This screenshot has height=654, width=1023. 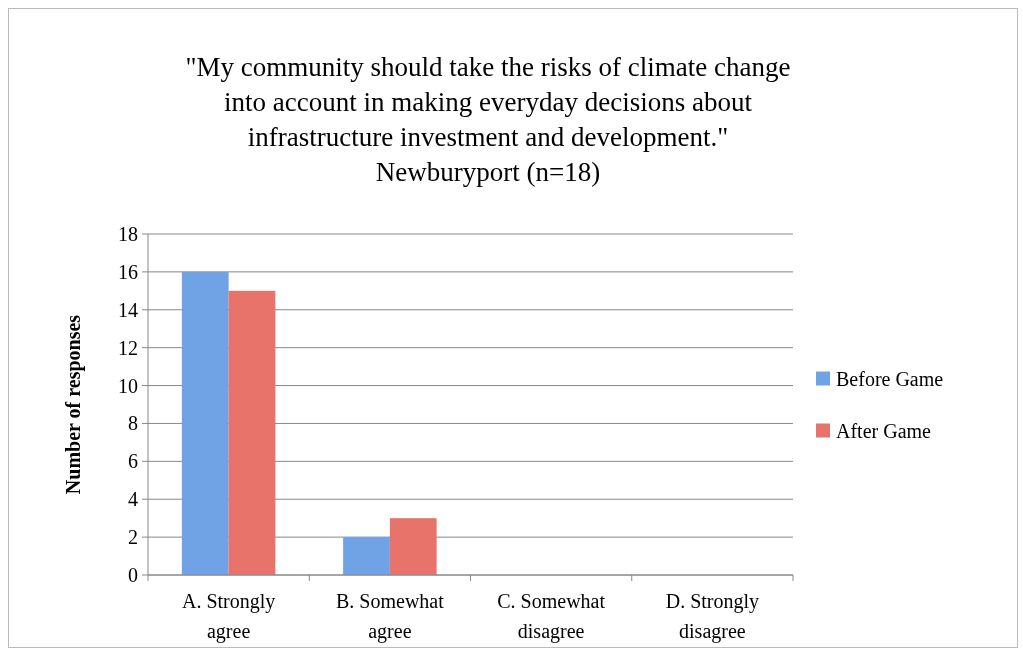 I want to click on y-tick-label: 14, so click(x=128, y=309).